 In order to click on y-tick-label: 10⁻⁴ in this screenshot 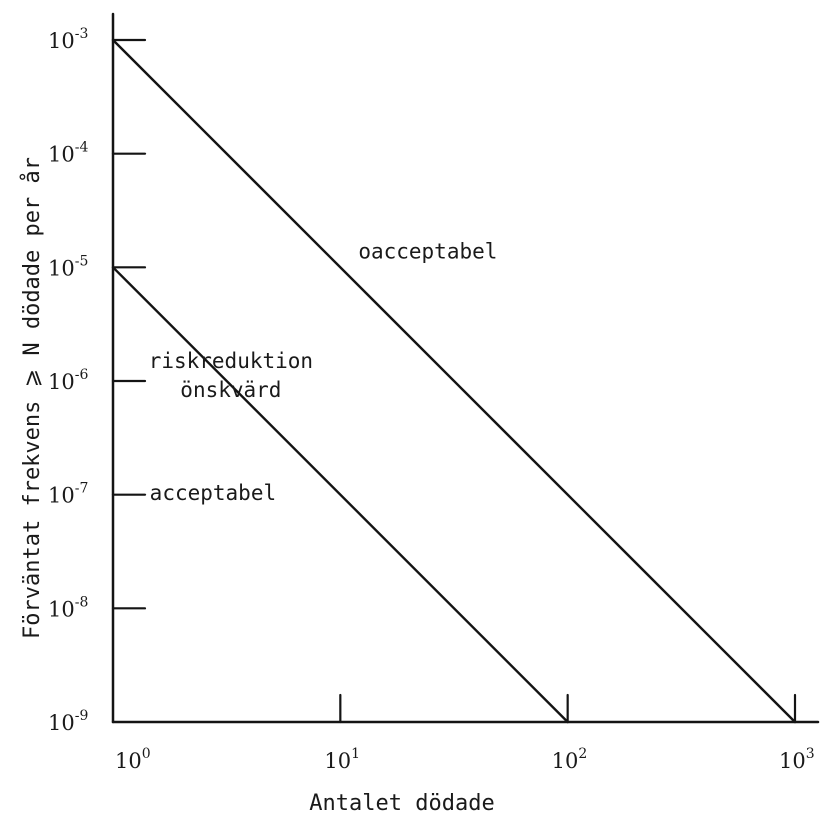, I will do `click(68, 153)`.